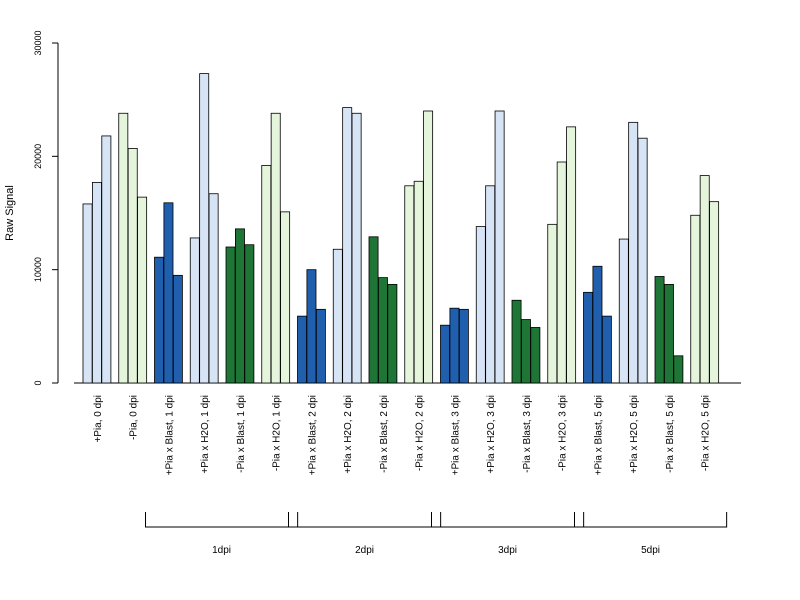 The image size is (800, 600). I want to click on group-bracket: 2dpi, so click(365, 534).